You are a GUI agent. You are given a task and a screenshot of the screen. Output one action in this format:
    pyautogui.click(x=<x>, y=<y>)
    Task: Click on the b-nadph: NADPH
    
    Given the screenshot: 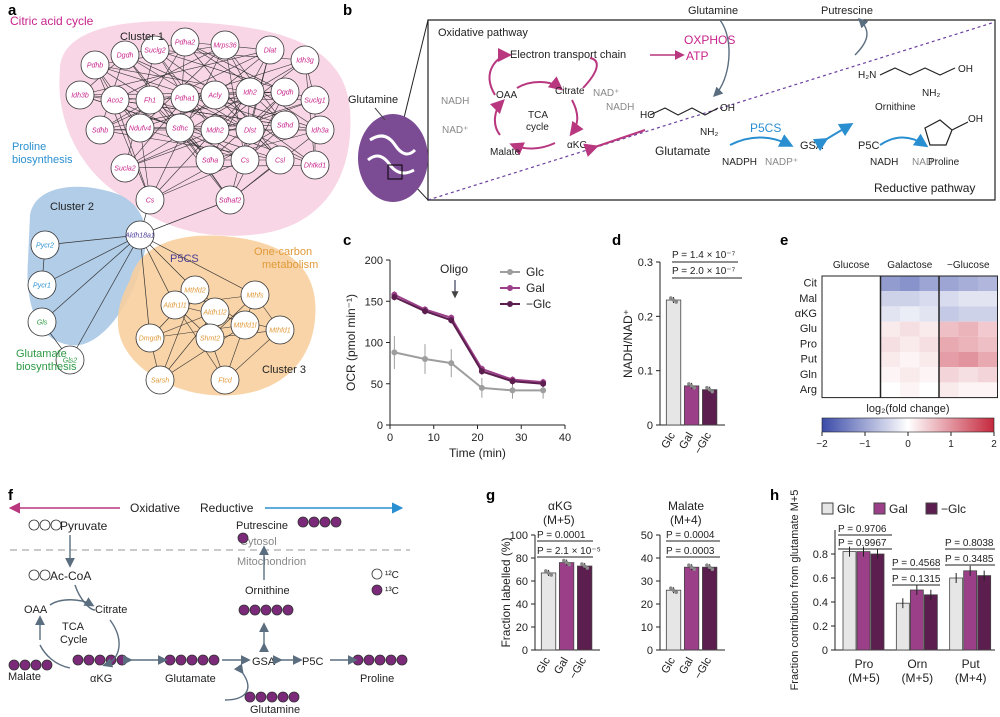 What is the action you would take?
    pyautogui.click(x=739, y=162)
    